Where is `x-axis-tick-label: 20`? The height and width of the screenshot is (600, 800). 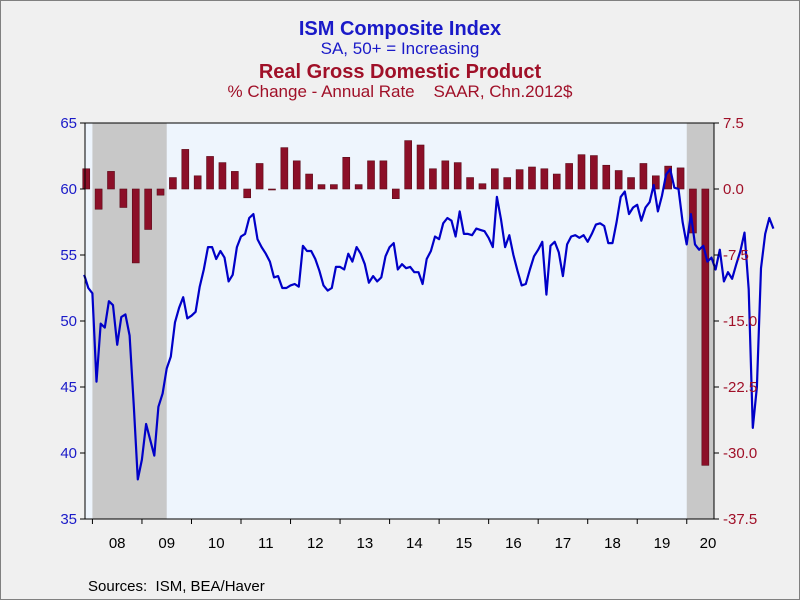 x-axis-tick-label: 20 is located at coordinates (708, 543).